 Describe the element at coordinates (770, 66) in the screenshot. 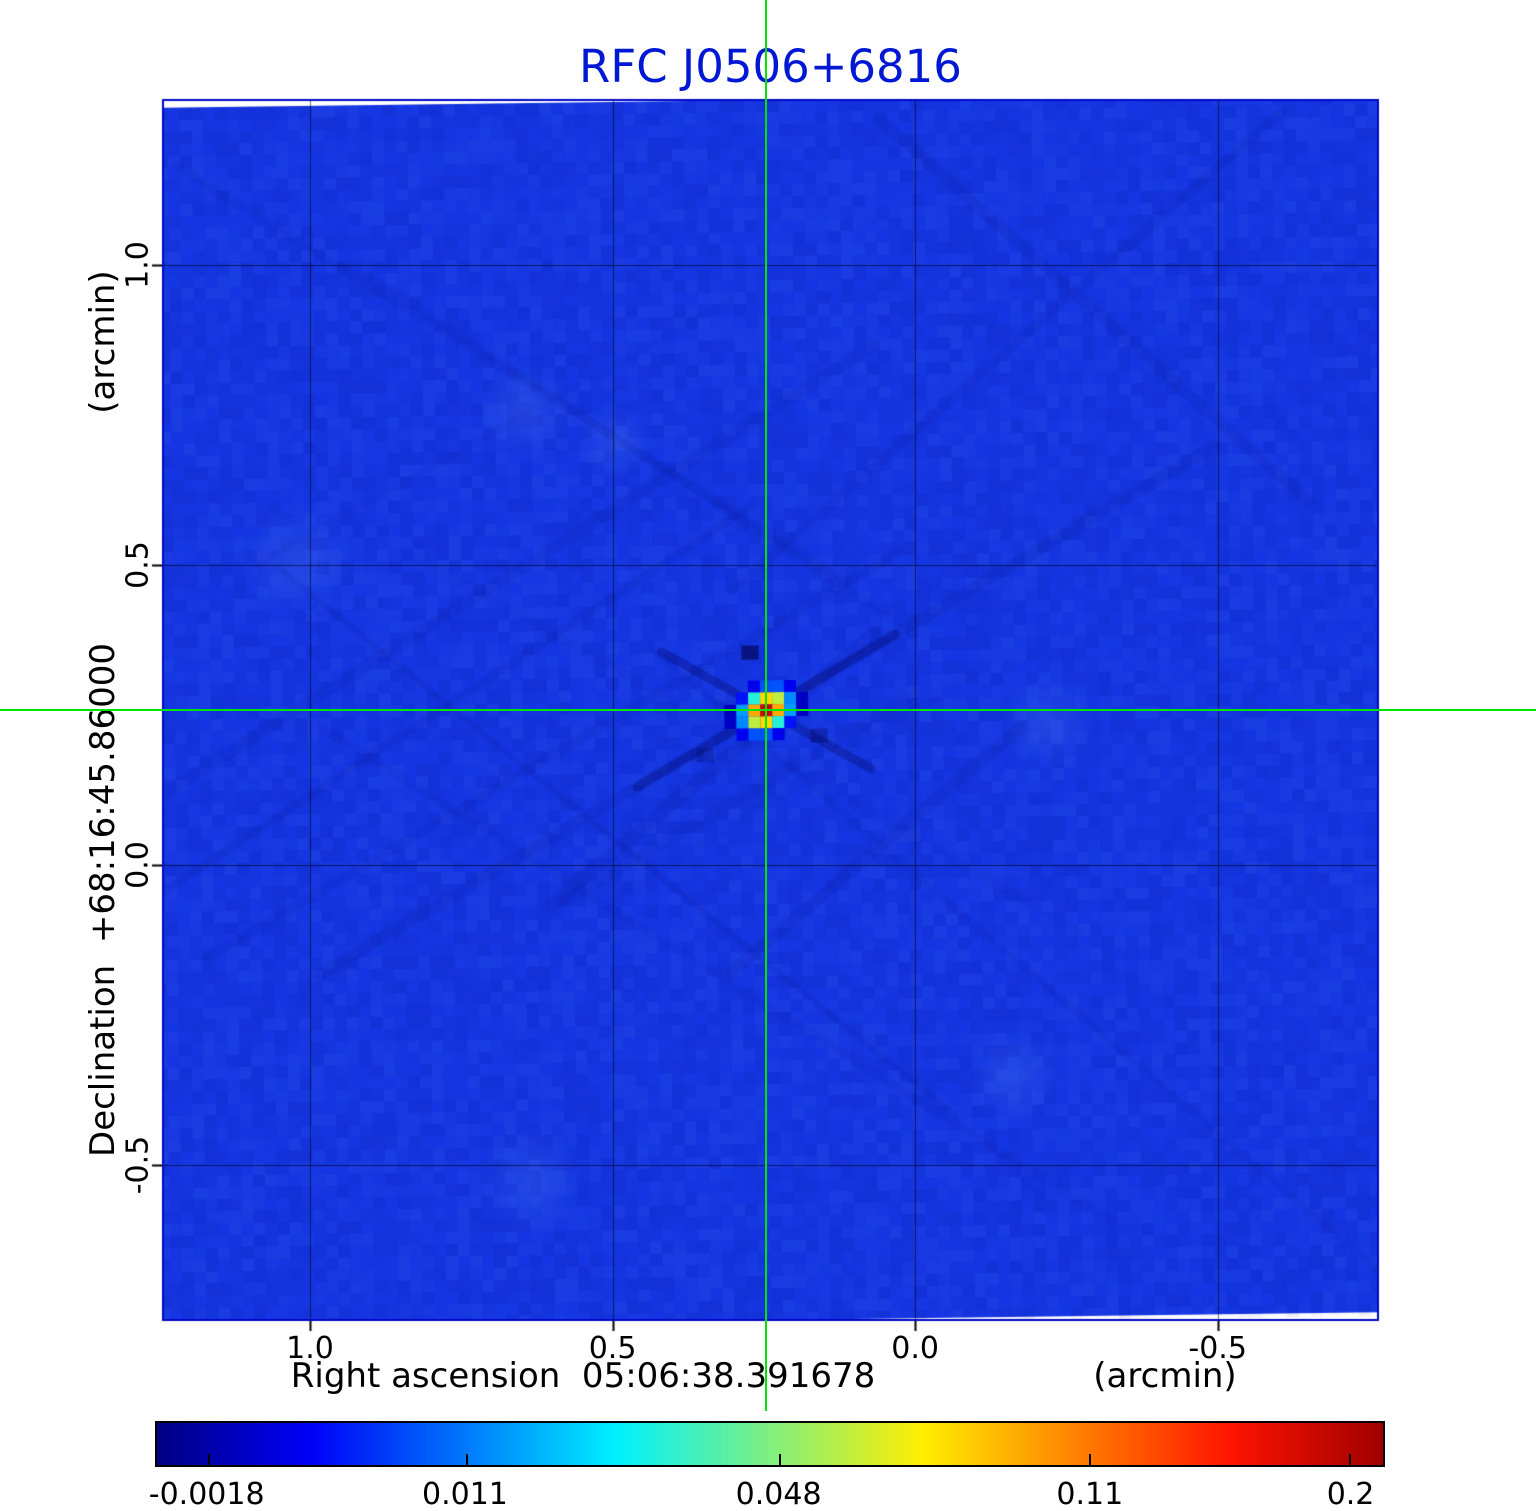

I see `chart-title: RFC J0506+6816` at that location.